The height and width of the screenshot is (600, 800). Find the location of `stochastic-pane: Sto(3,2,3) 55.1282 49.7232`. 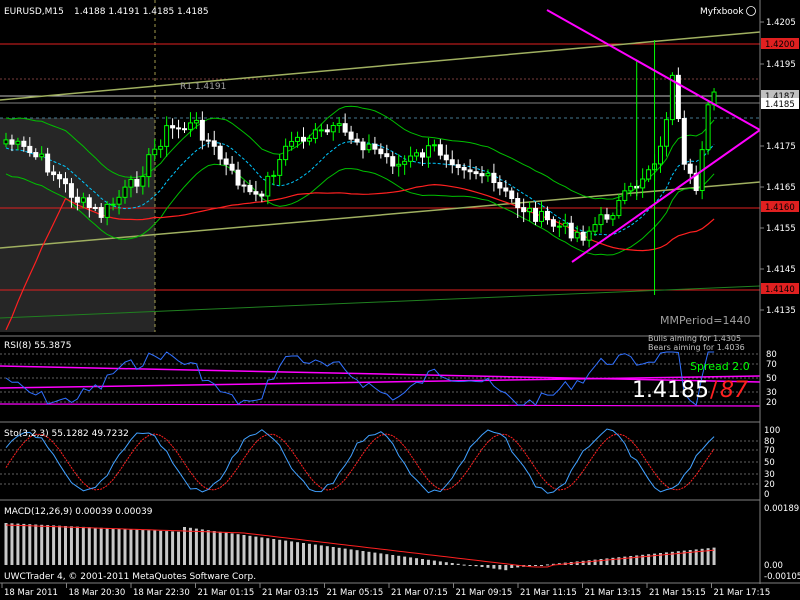

stochastic-pane: Sto(3,2,3) 55.1282 49.7232 is located at coordinates (380, 461).